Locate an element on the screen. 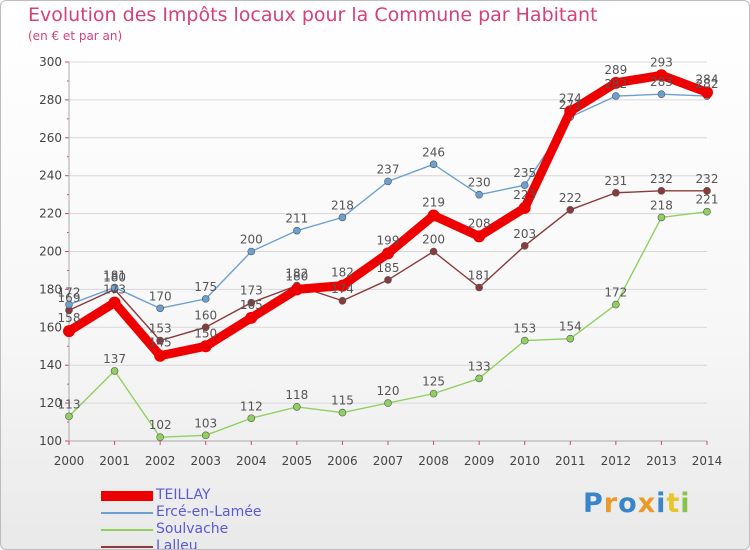 This screenshot has height=550, width=750. data-label: 180 is located at coordinates (296, 276).